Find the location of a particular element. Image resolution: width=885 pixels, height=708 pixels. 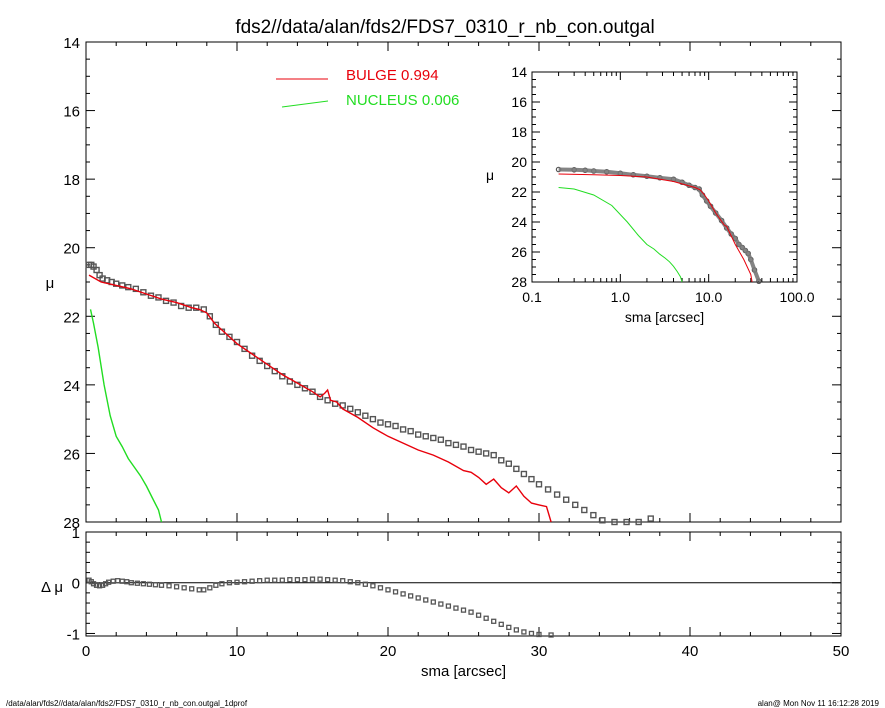

inset-y-tick-label: 26 is located at coordinates (519, 252).